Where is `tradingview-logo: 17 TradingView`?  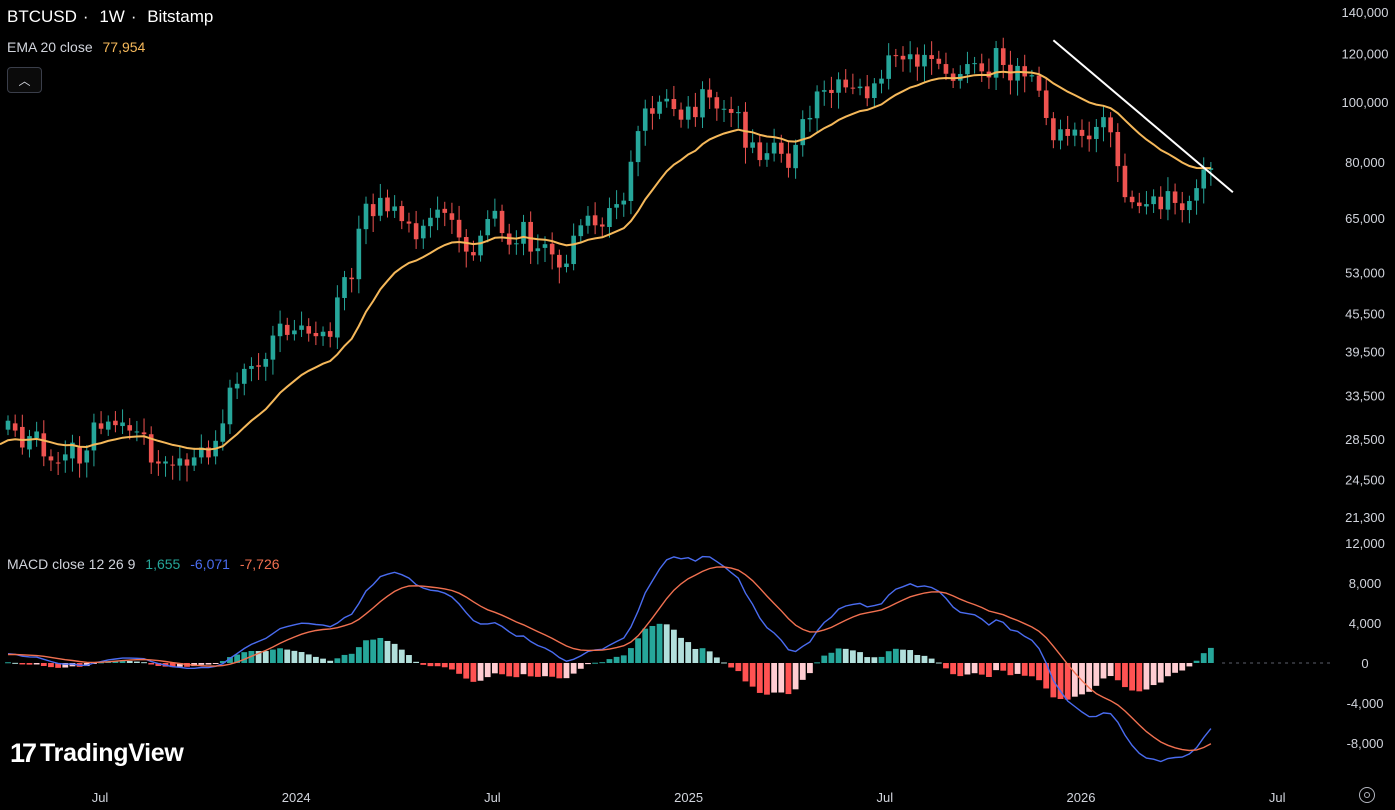 tradingview-logo: 17 TradingView is located at coordinates (97, 753).